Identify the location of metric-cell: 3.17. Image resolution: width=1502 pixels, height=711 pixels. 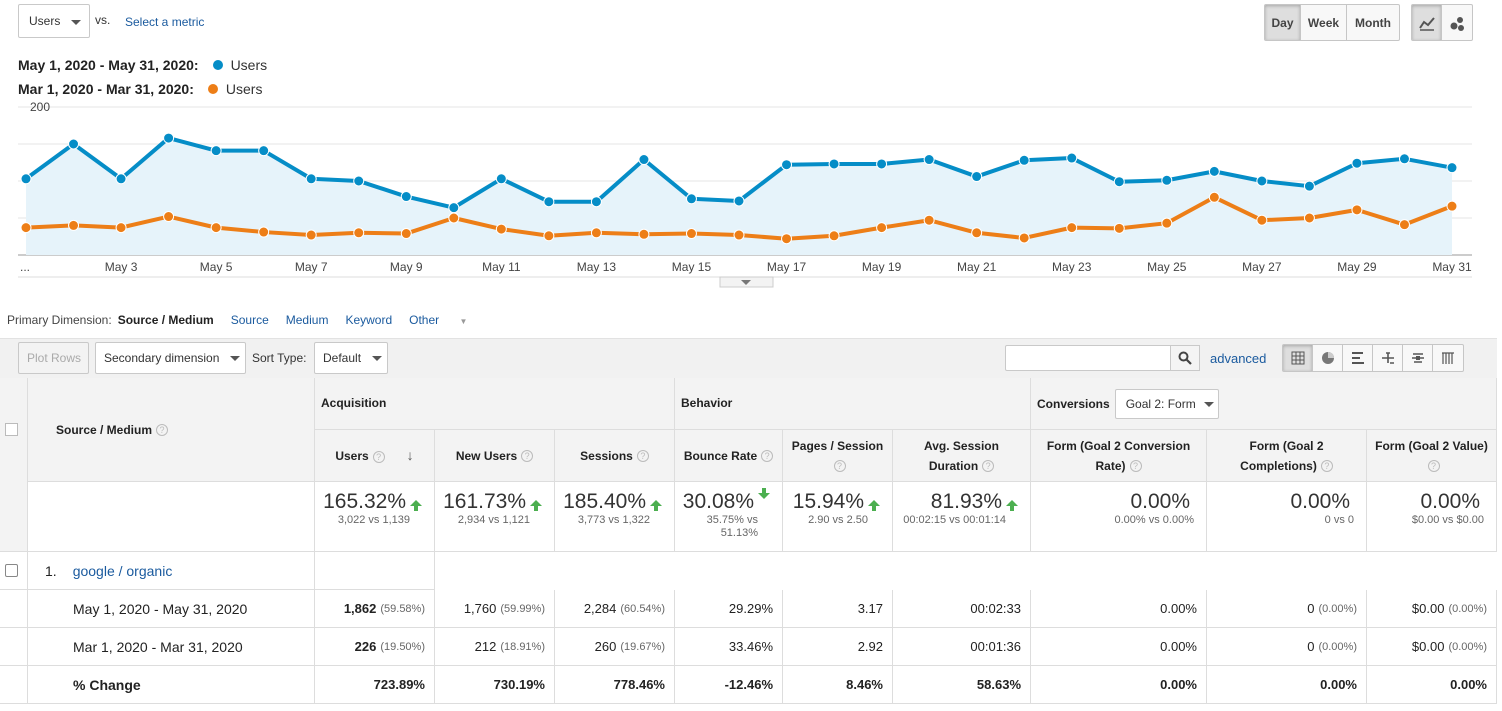
(838, 609).